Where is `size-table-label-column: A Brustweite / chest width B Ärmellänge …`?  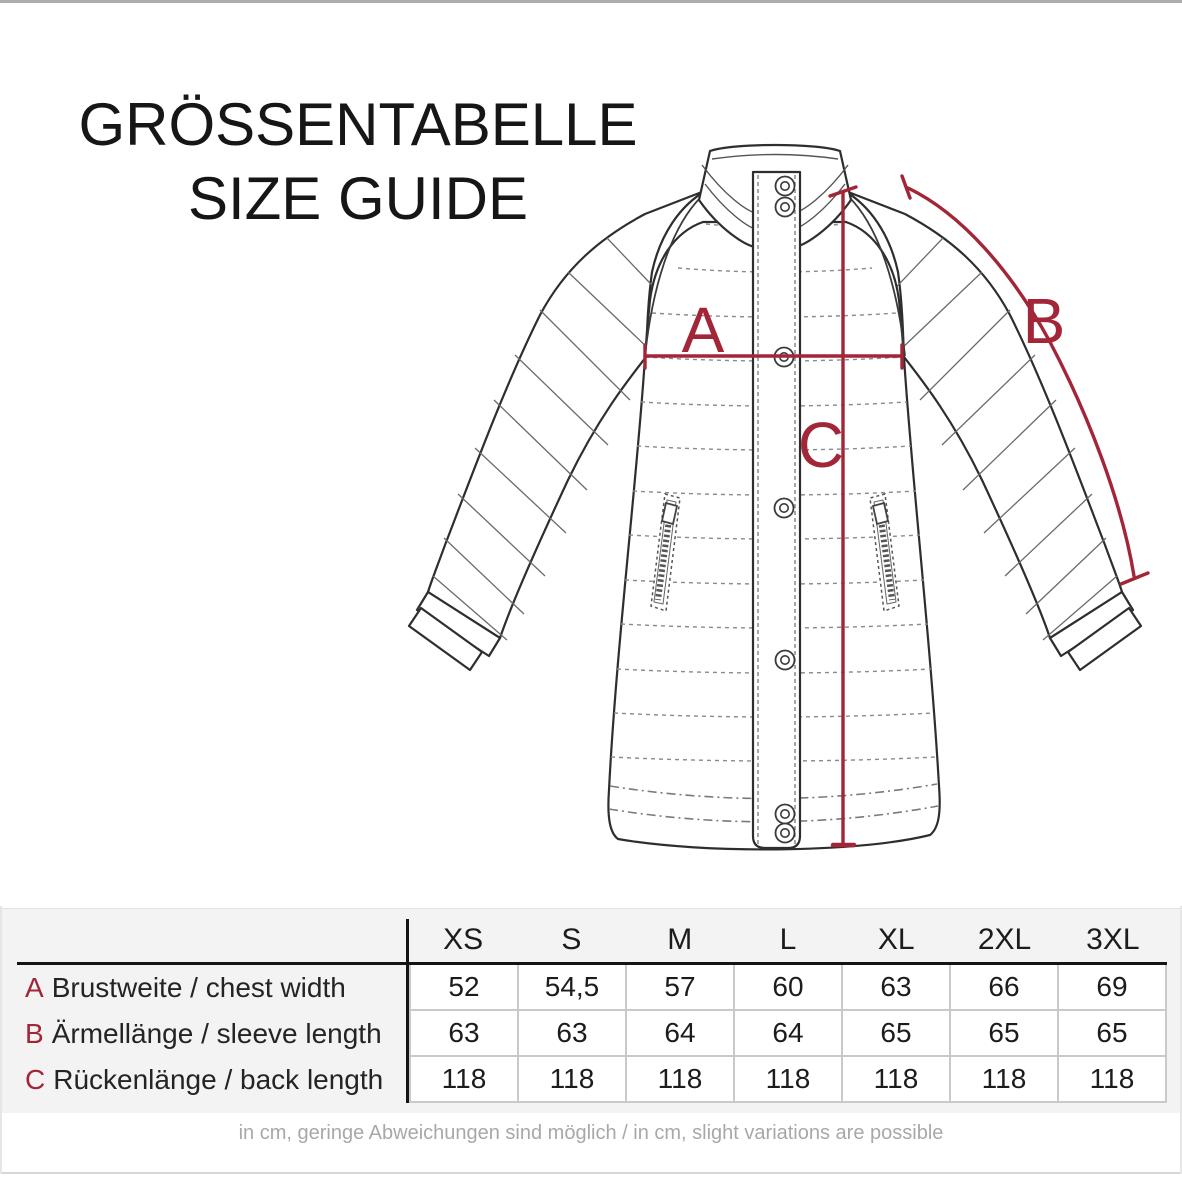
size-table-label-column: A Brustweite / chest width B Ärmellänge … is located at coordinates (200, 1034).